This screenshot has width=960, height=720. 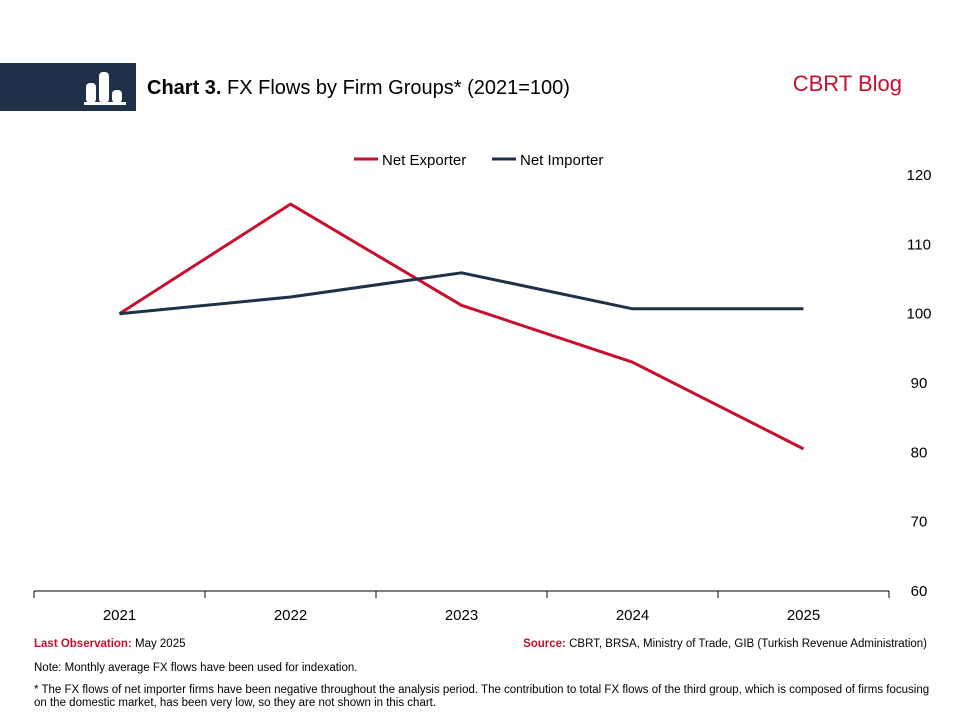 What do you see at coordinates (919, 591) in the screenshot?
I see `y-tick-label: 60` at bounding box center [919, 591].